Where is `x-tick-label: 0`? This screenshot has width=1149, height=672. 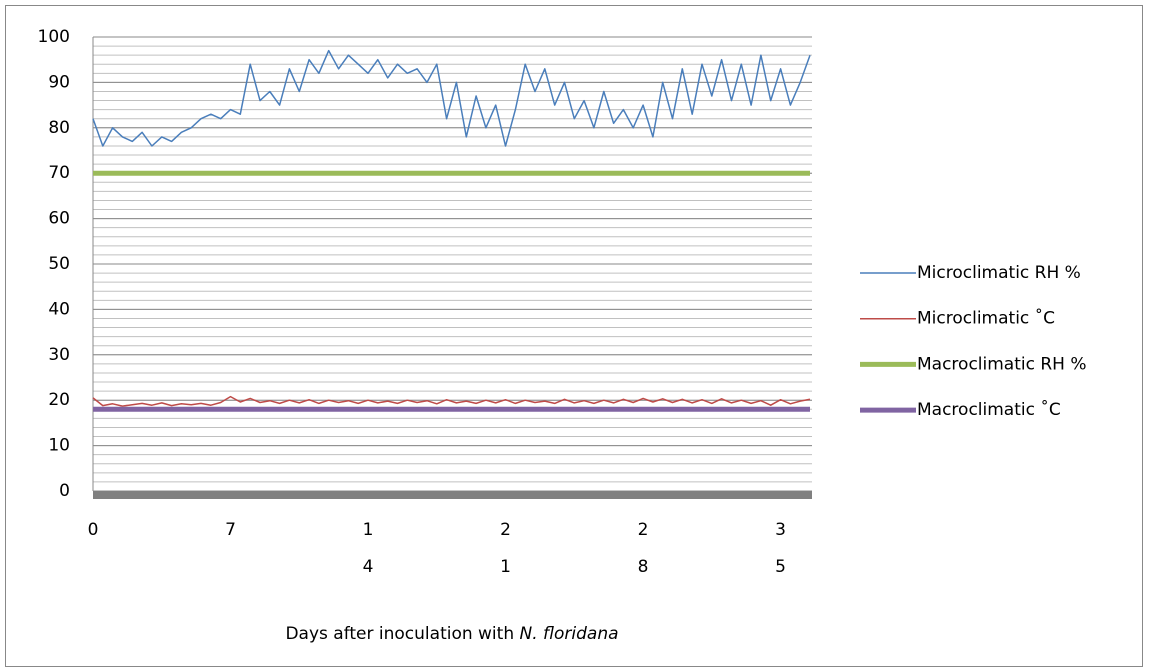 x-tick-label: 0 is located at coordinates (93, 530).